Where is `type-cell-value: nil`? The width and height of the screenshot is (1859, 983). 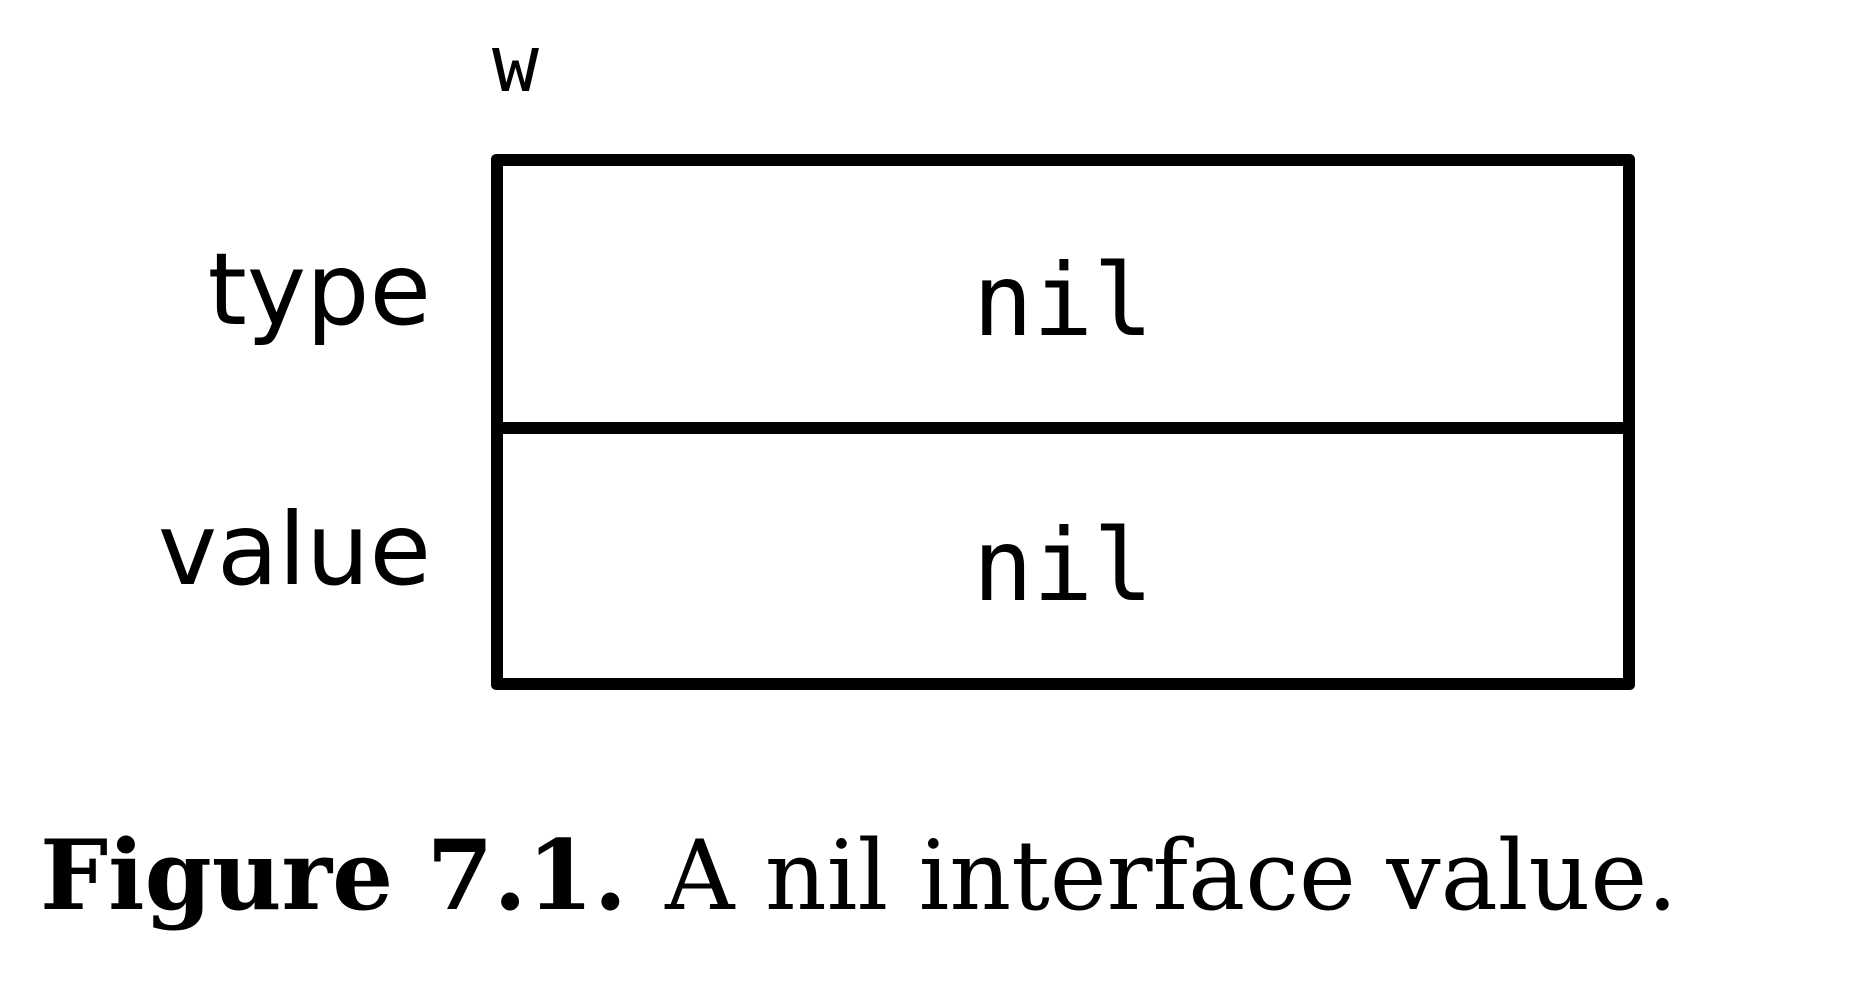 type-cell-value: nil is located at coordinates (1063, 300).